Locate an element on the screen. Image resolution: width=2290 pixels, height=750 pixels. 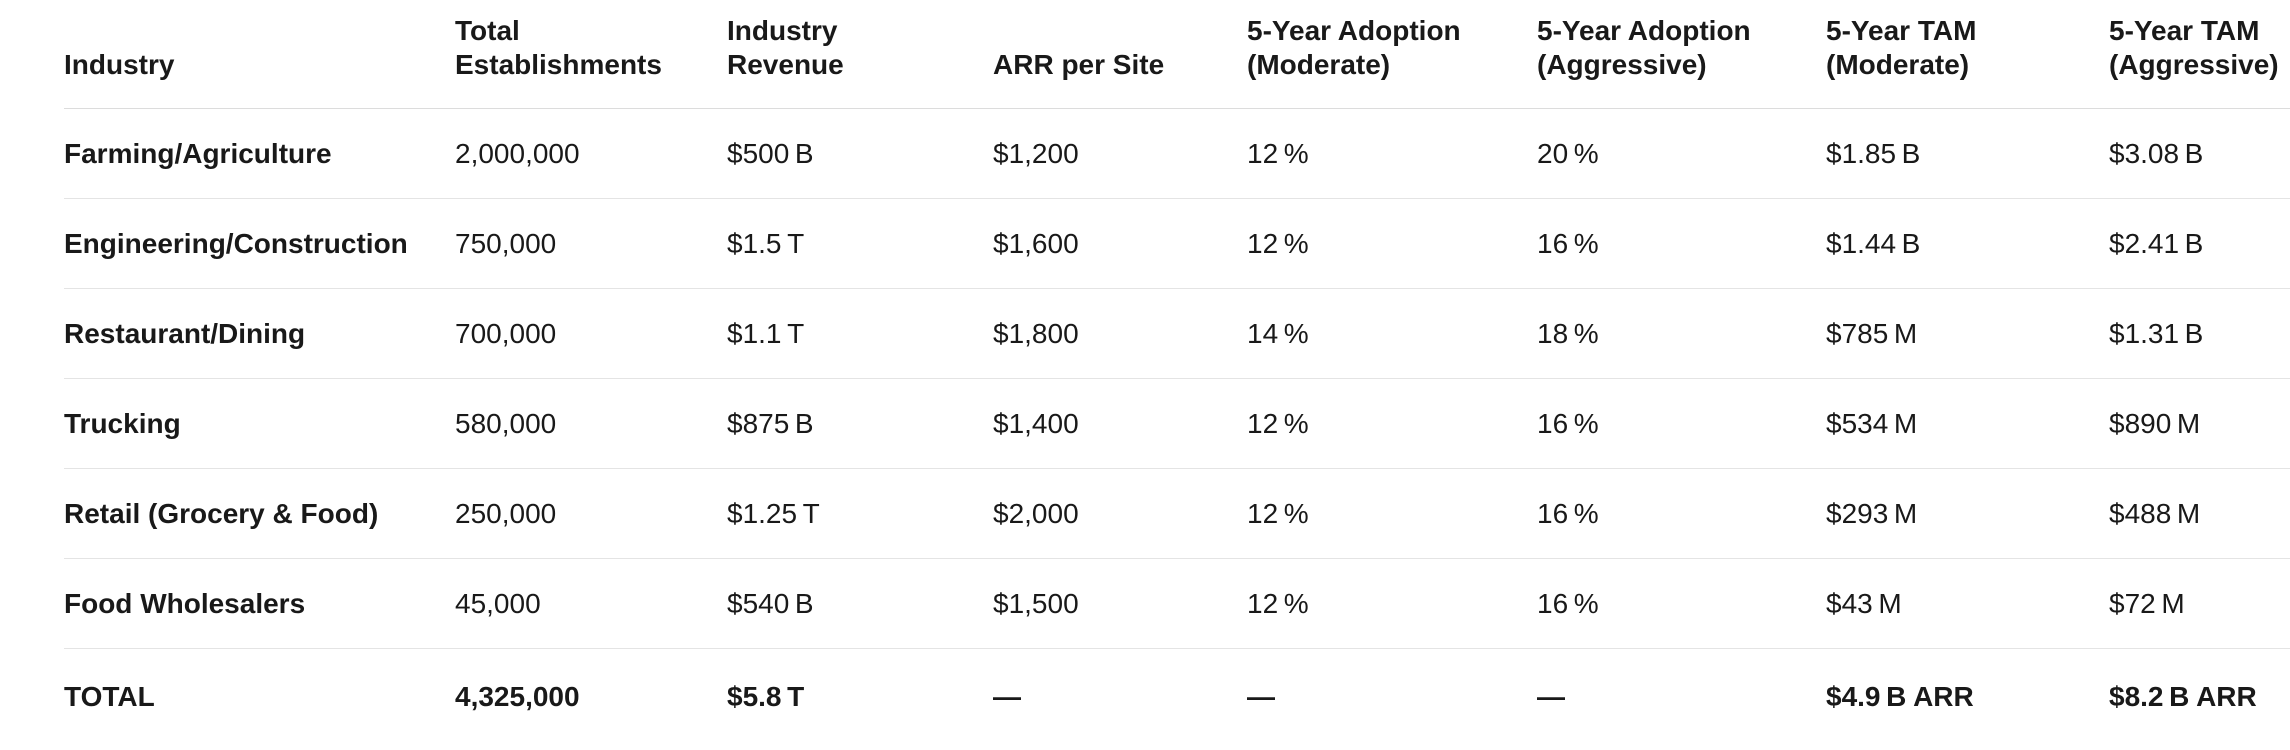
cell-establishments: 250,000 is located at coordinates (591, 513).